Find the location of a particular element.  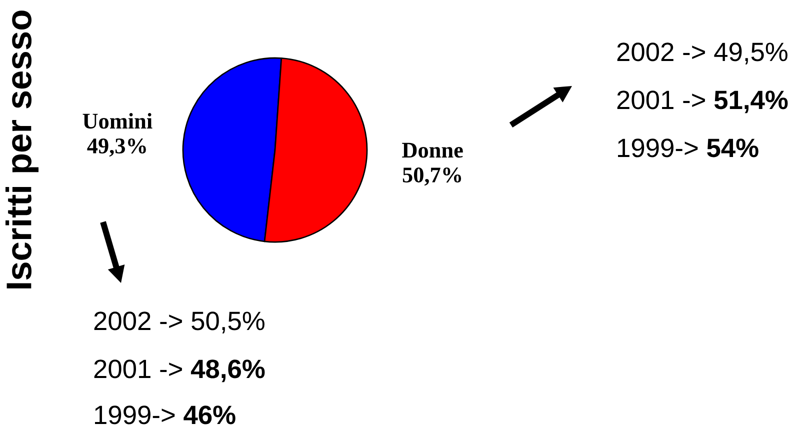

text: 46% is located at coordinates (210, 415).